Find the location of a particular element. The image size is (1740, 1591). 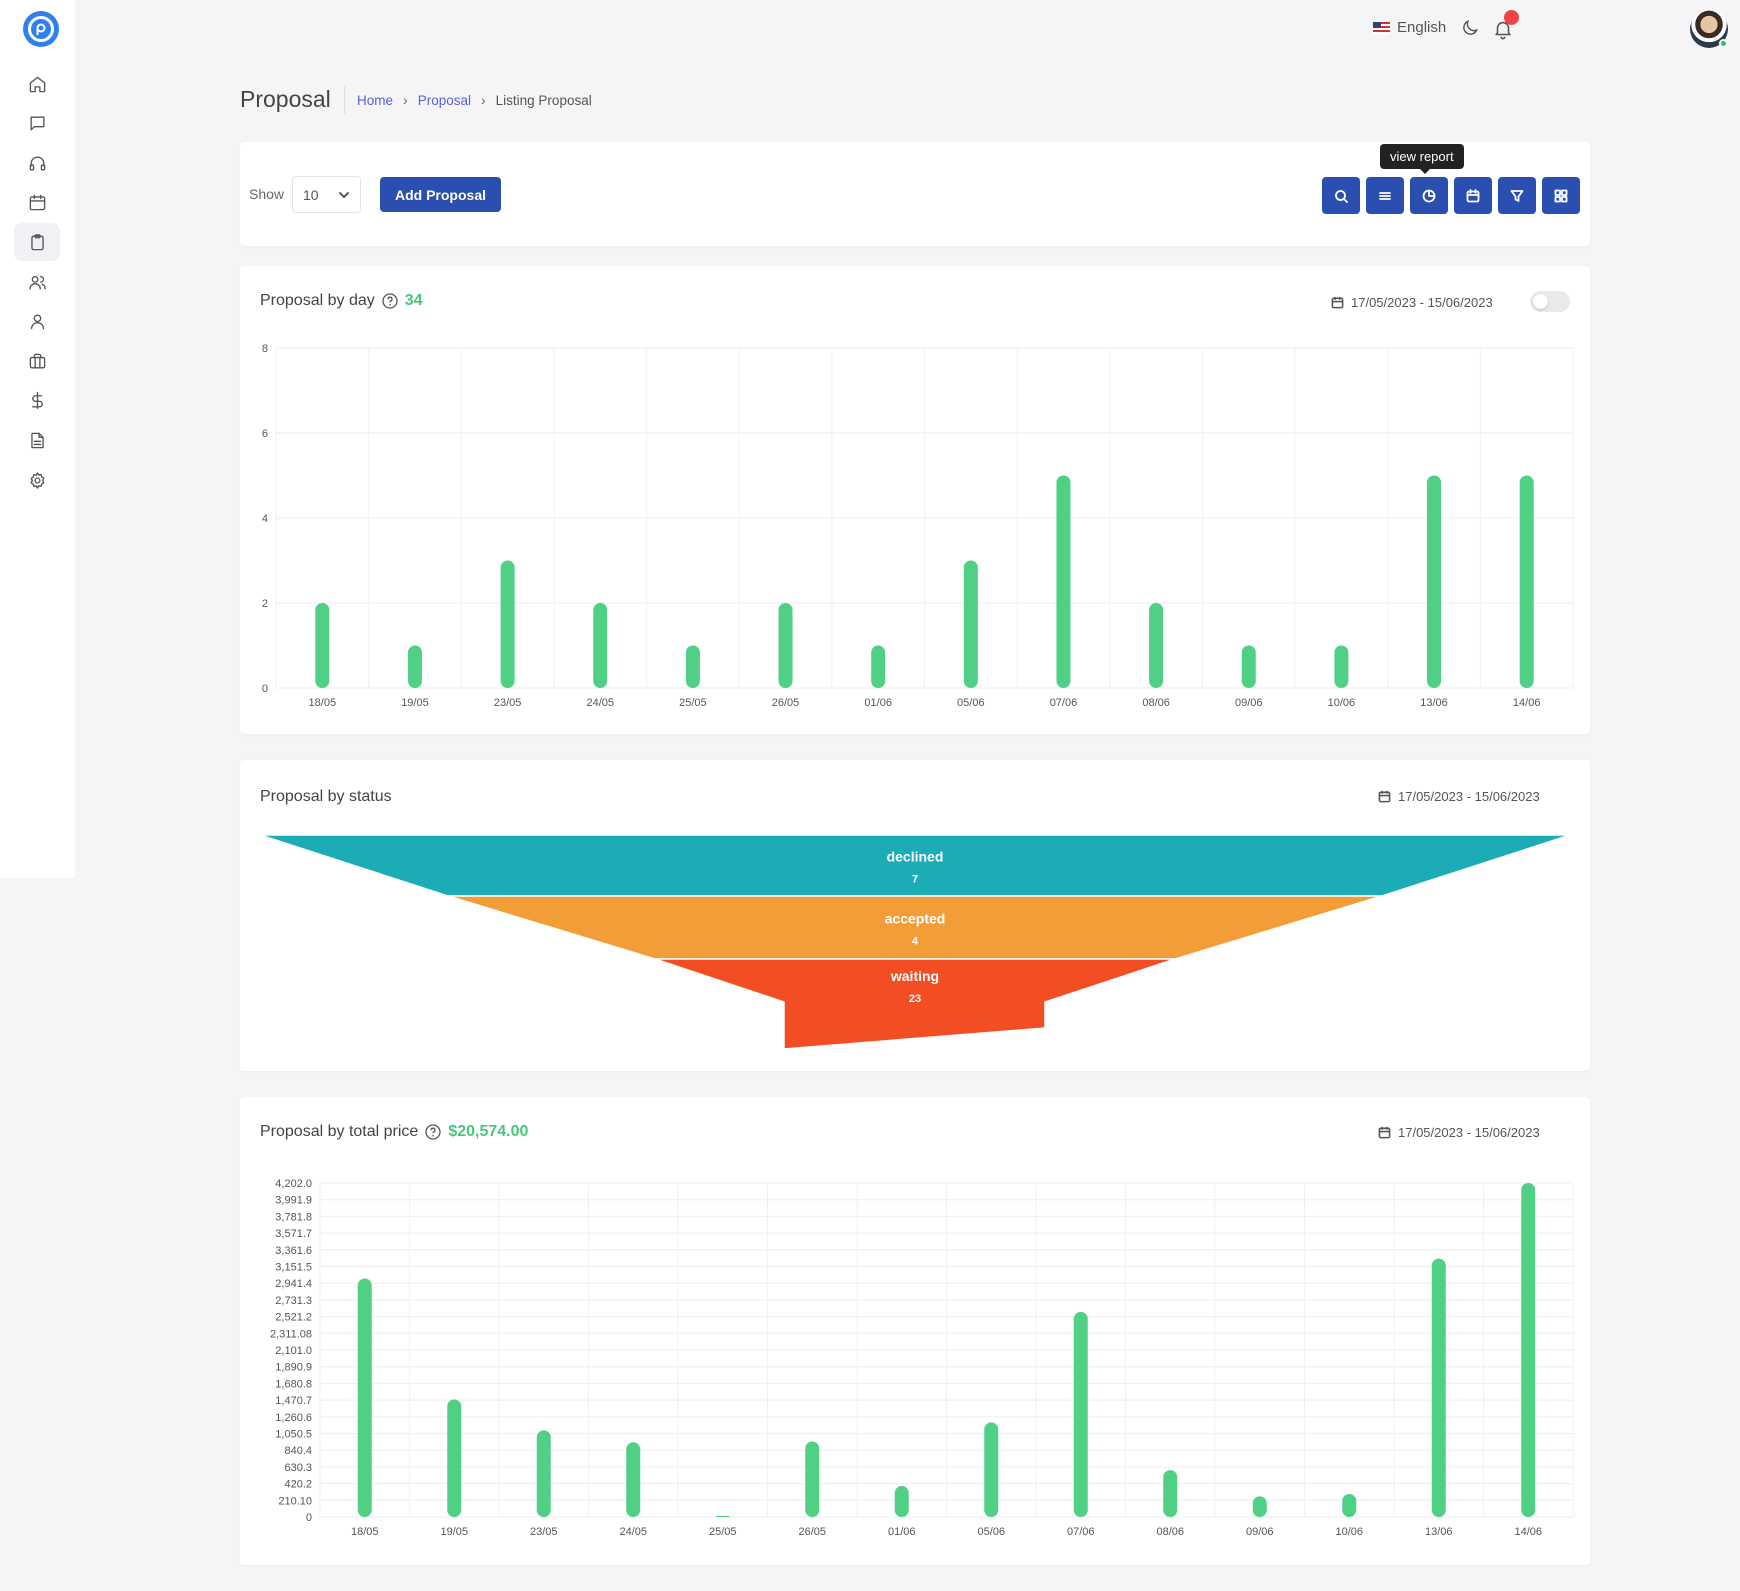

clipboard-icon is located at coordinates (37, 242).